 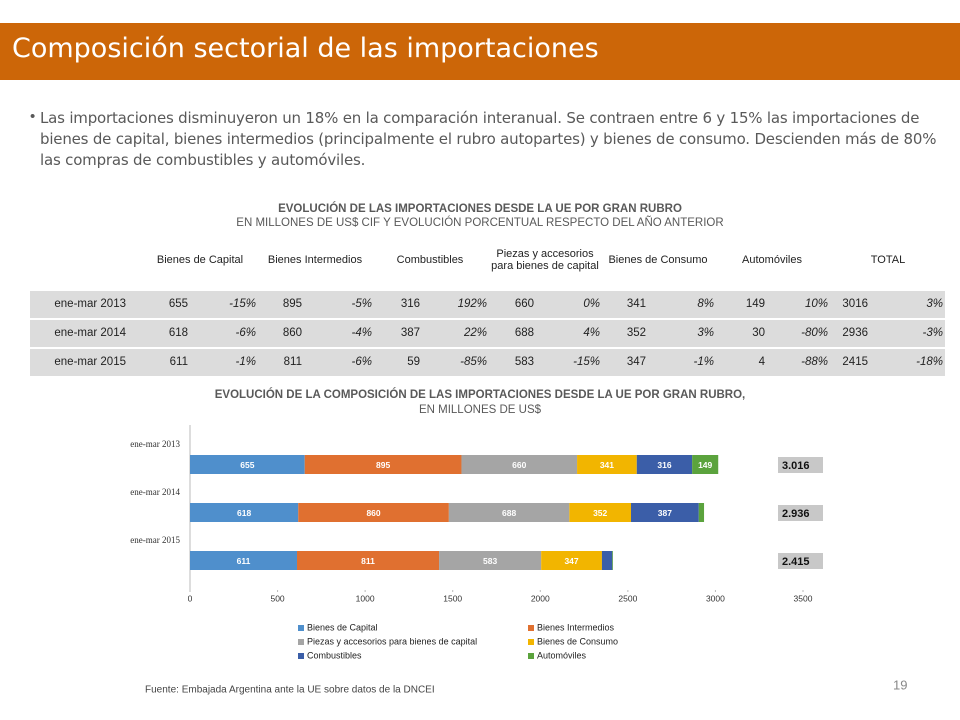 I want to click on table-cell: -80%, so click(x=814, y=333).